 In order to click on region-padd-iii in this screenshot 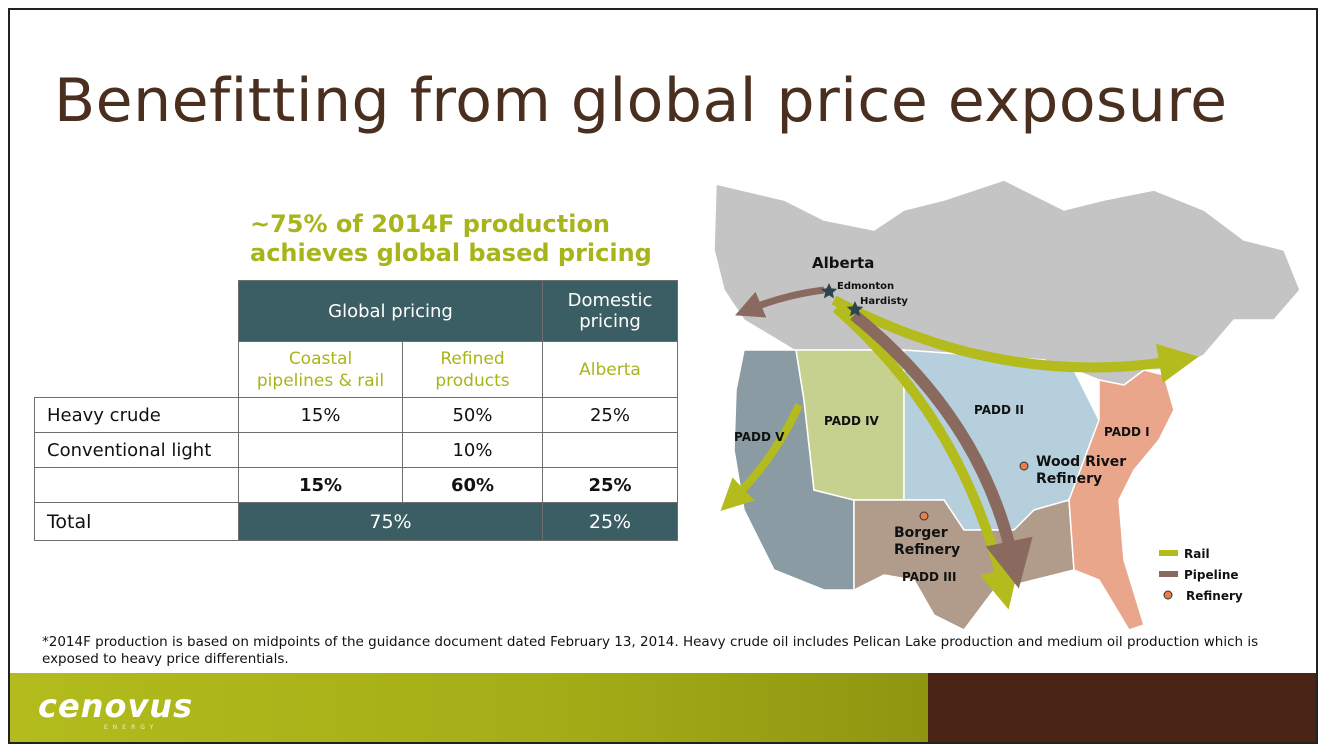, I will do `click(964, 564)`.